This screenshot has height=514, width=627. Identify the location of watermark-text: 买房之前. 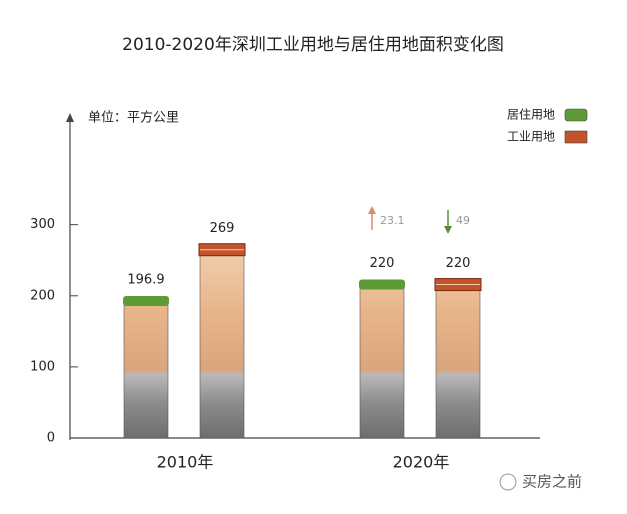
(552, 482).